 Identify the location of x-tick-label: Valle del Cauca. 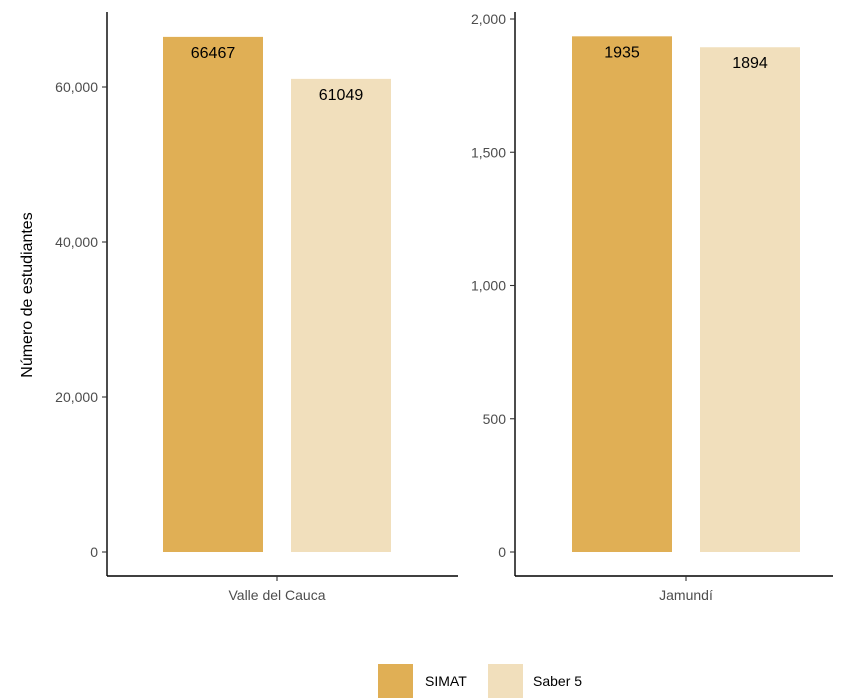
(276, 595).